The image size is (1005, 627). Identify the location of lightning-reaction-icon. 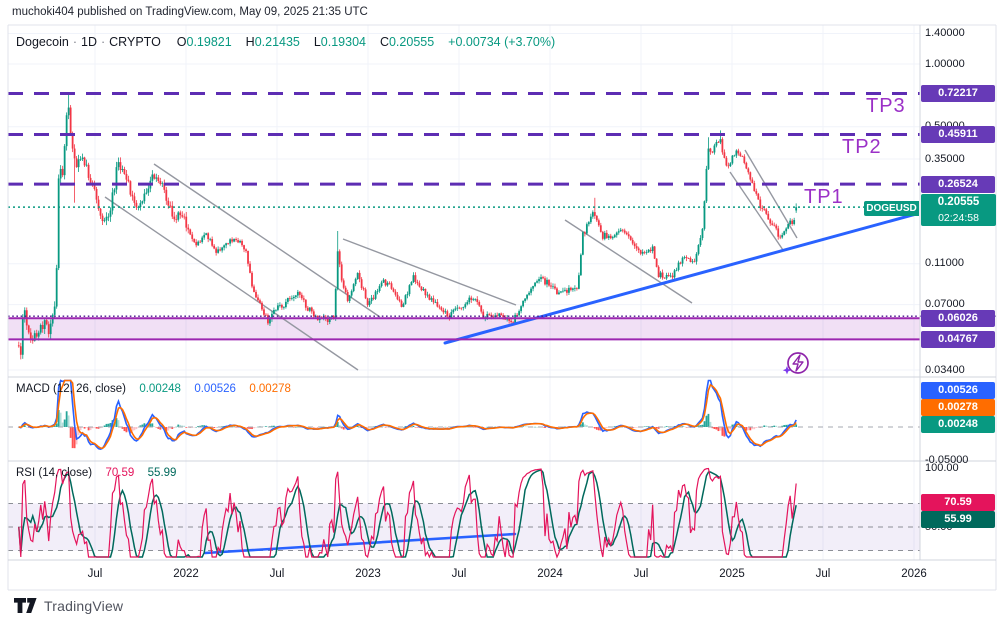
(795, 363).